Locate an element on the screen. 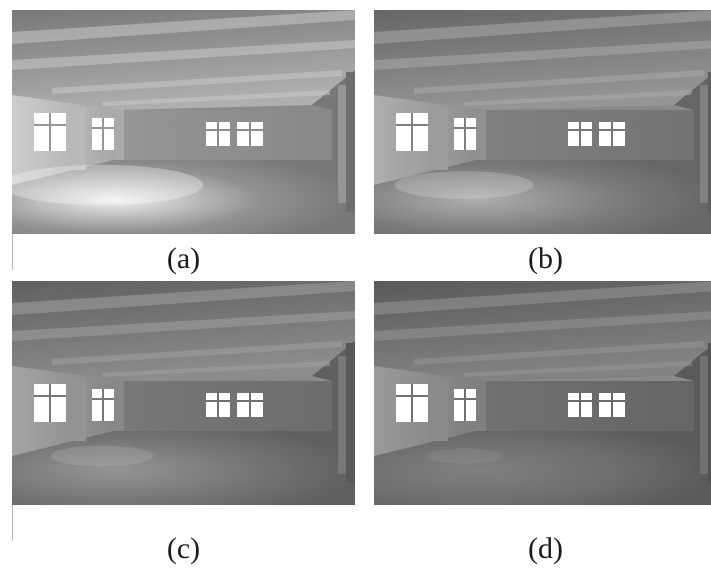 This screenshot has height=577, width=711. caption-a: (a) is located at coordinates (183, 258).